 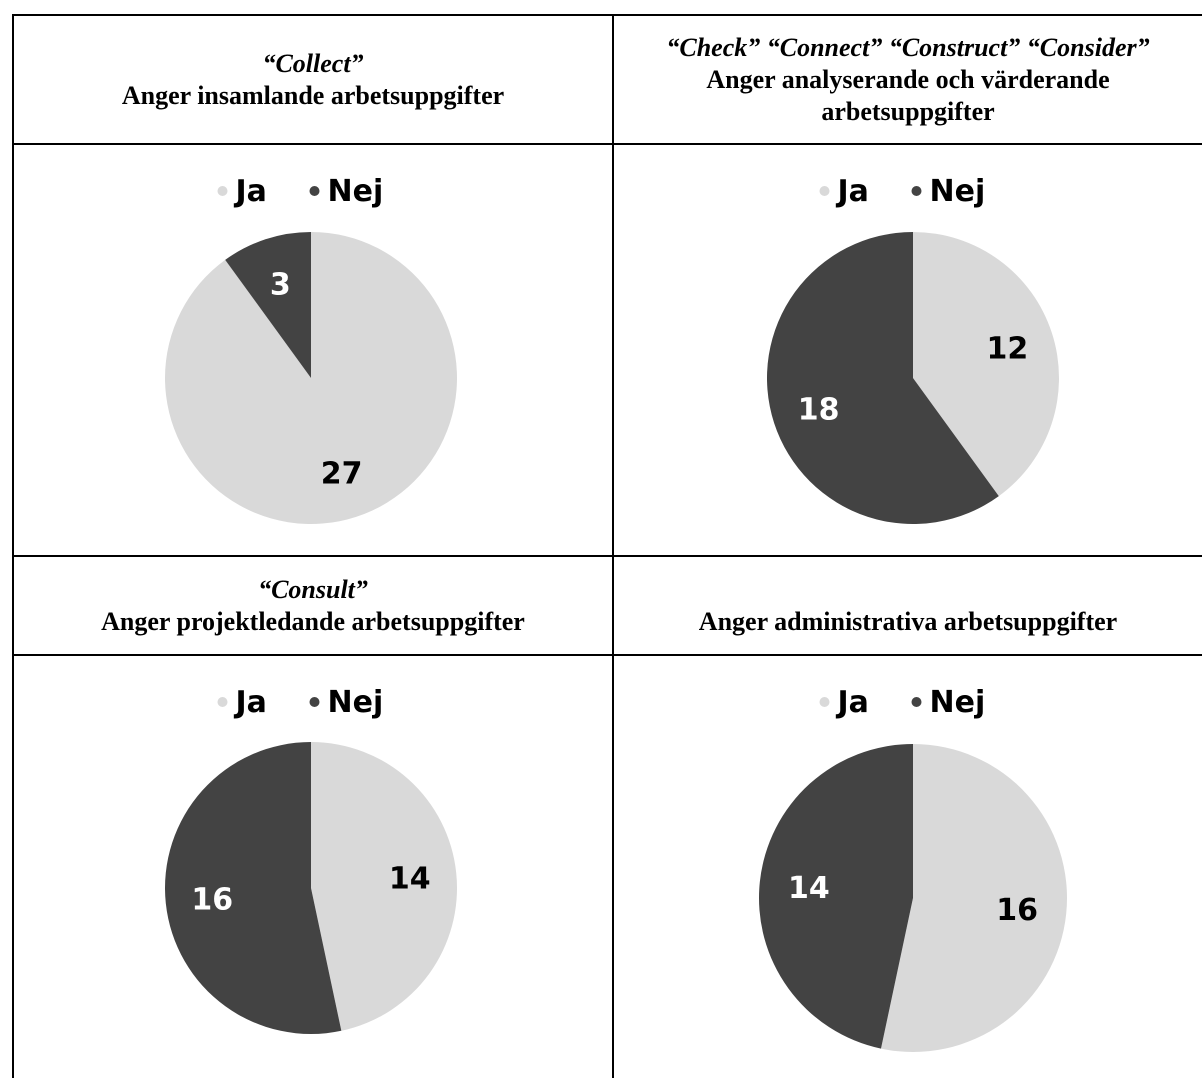 I want to click on border-top, so click(x=607, y=15).